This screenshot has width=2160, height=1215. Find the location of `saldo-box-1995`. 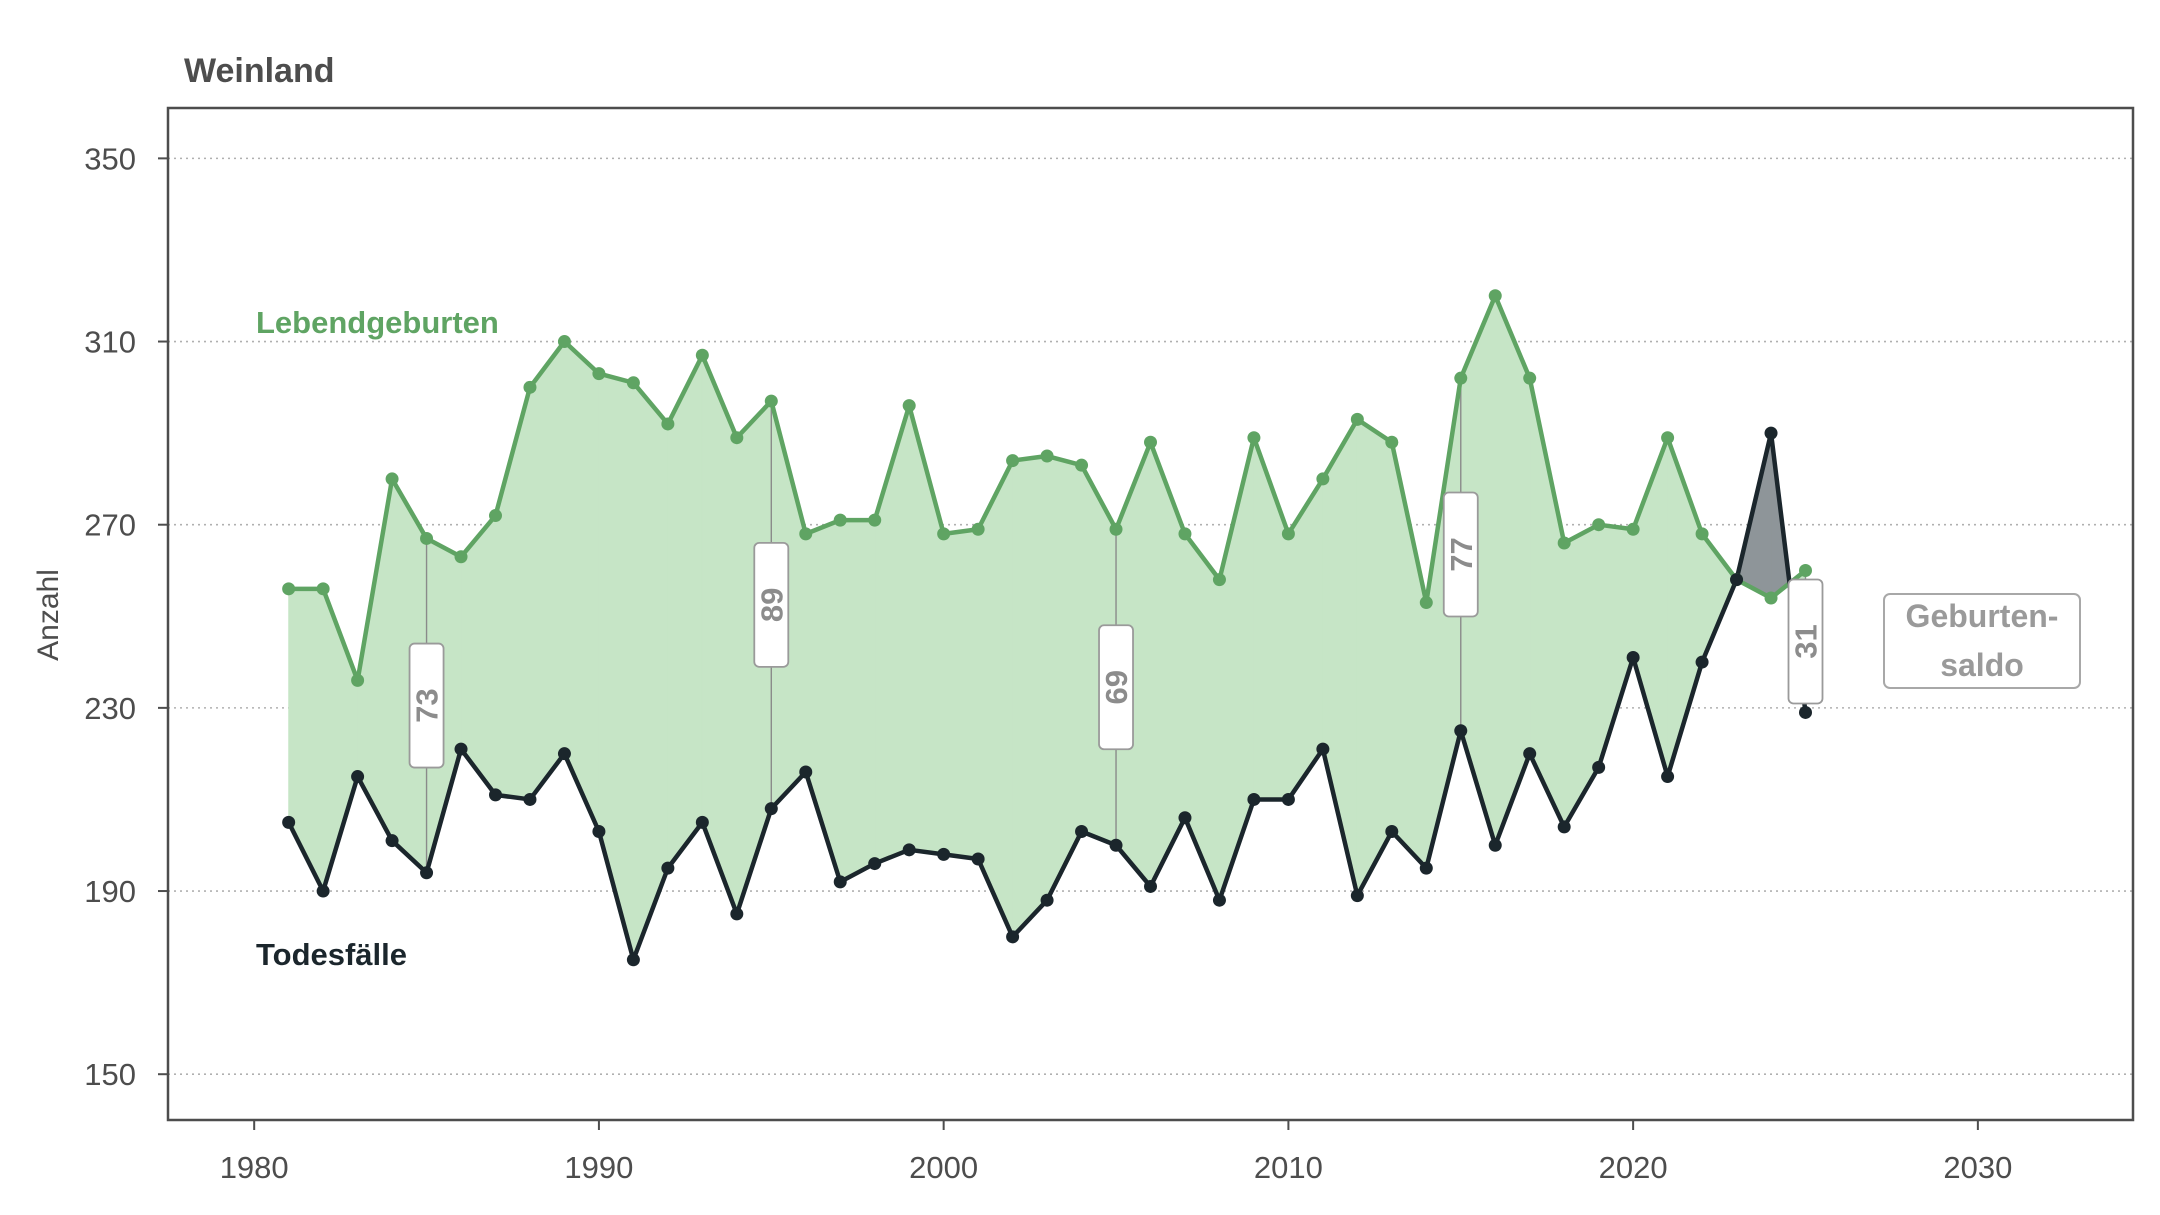

saldo-box-1995 is located at coordinates (771, 604).